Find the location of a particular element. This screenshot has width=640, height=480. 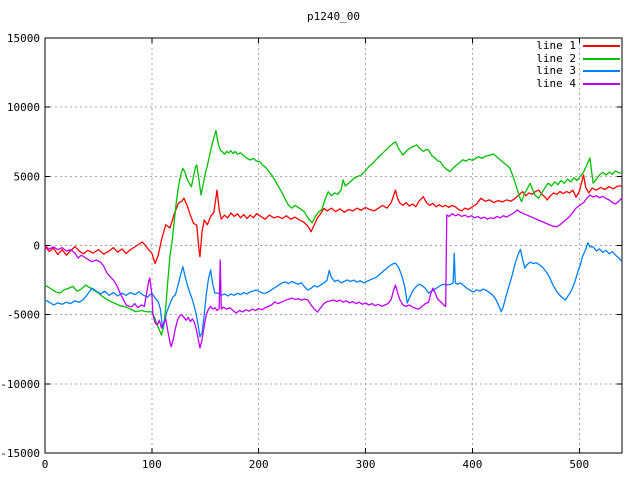

legend-item-line-3: line 3 is located at coordinates (578, 71).